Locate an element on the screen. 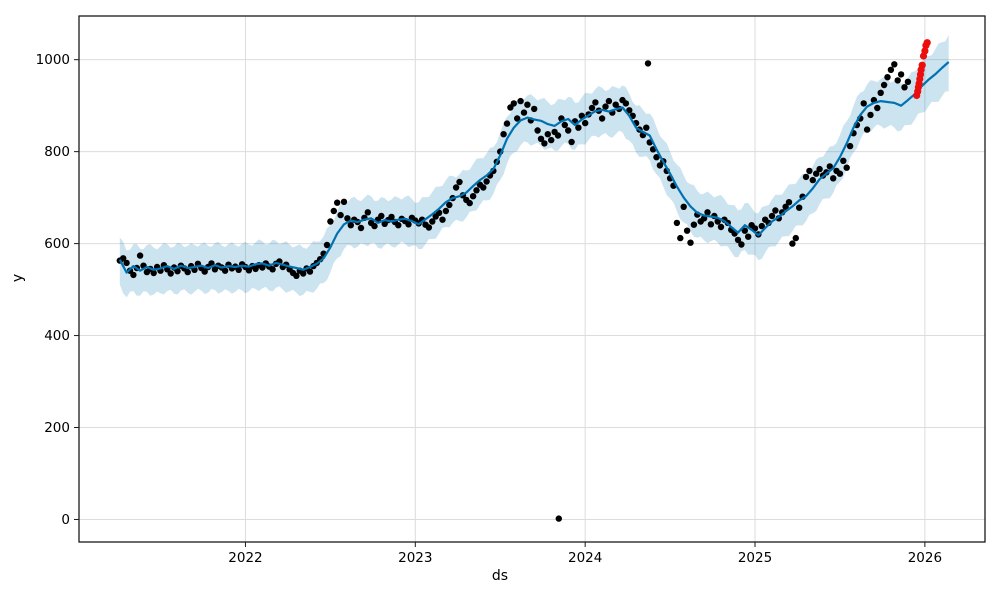 This screenshot has width=1000, height=600. y-tick-label: 1000 is located at coordinates (53, 60).